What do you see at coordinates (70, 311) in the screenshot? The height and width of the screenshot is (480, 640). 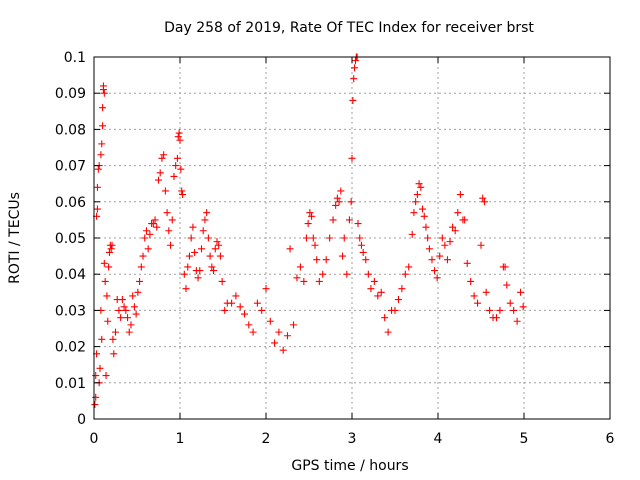 I see `y-tick-label: 0.03` at bounding box center [70, 311].